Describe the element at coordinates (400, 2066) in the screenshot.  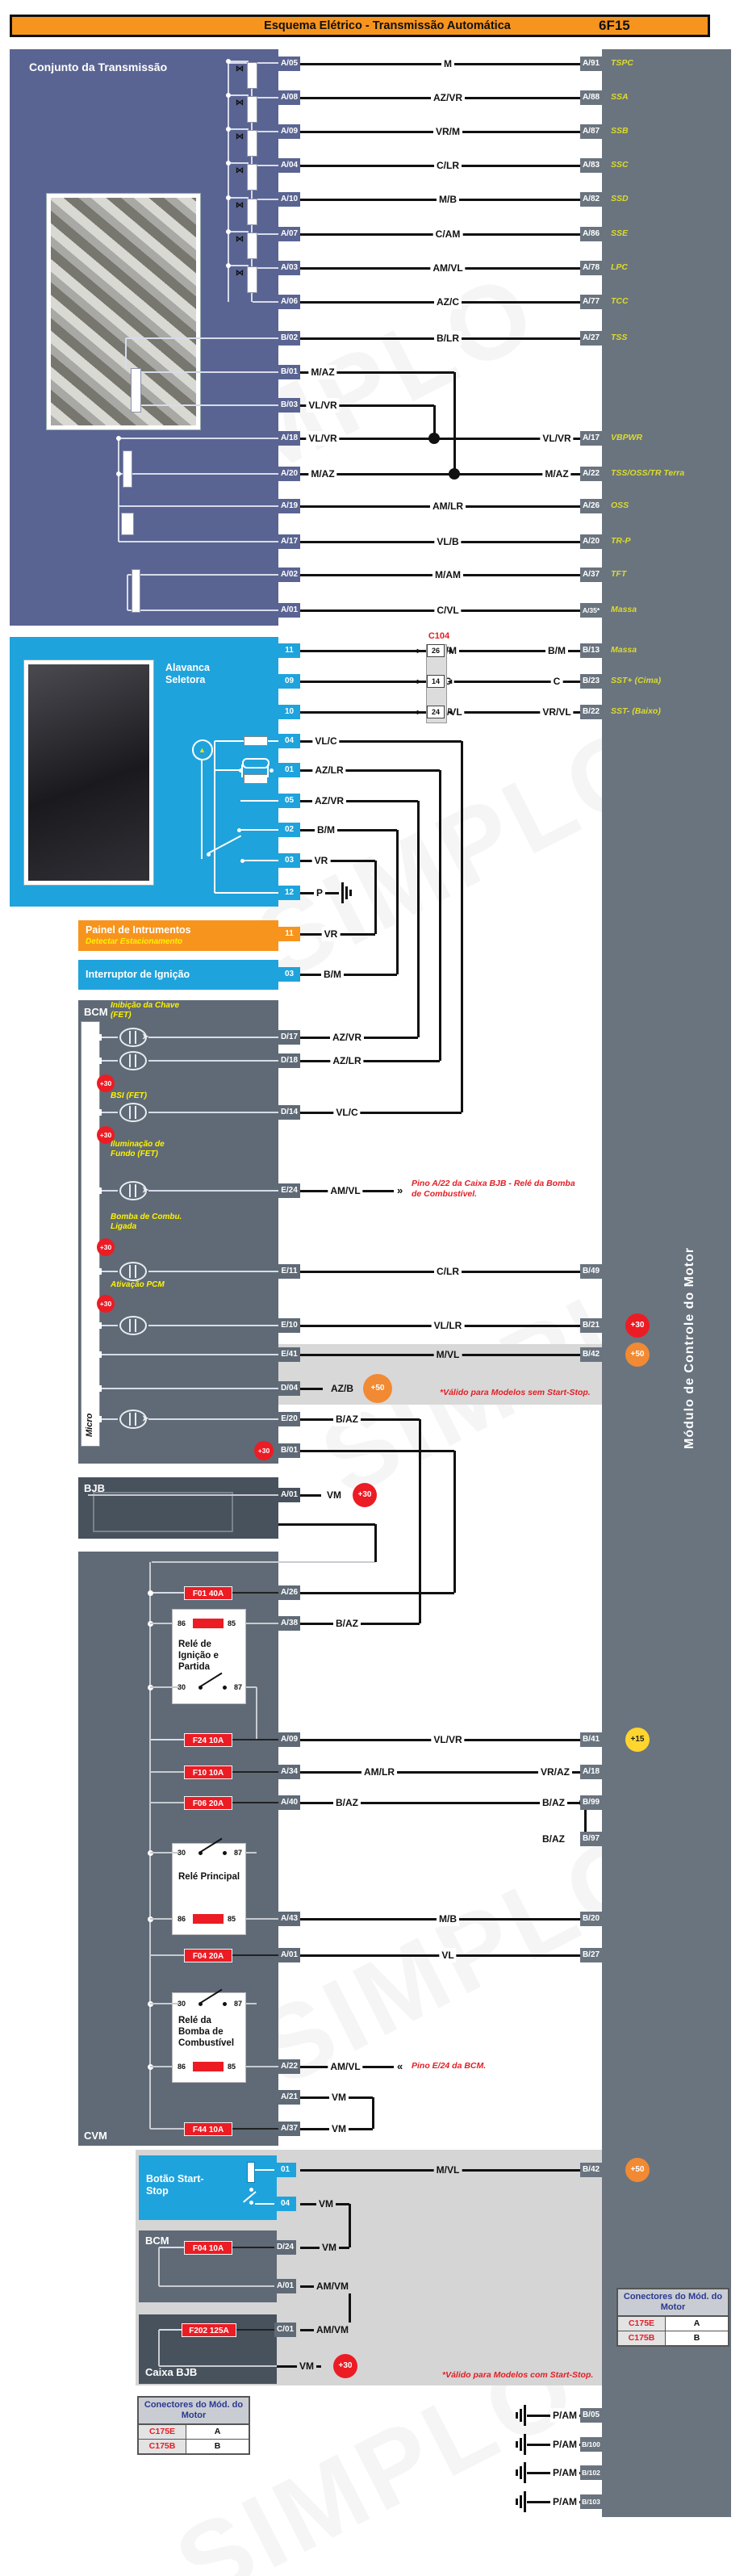
I see `note-arrow: «` at that location.